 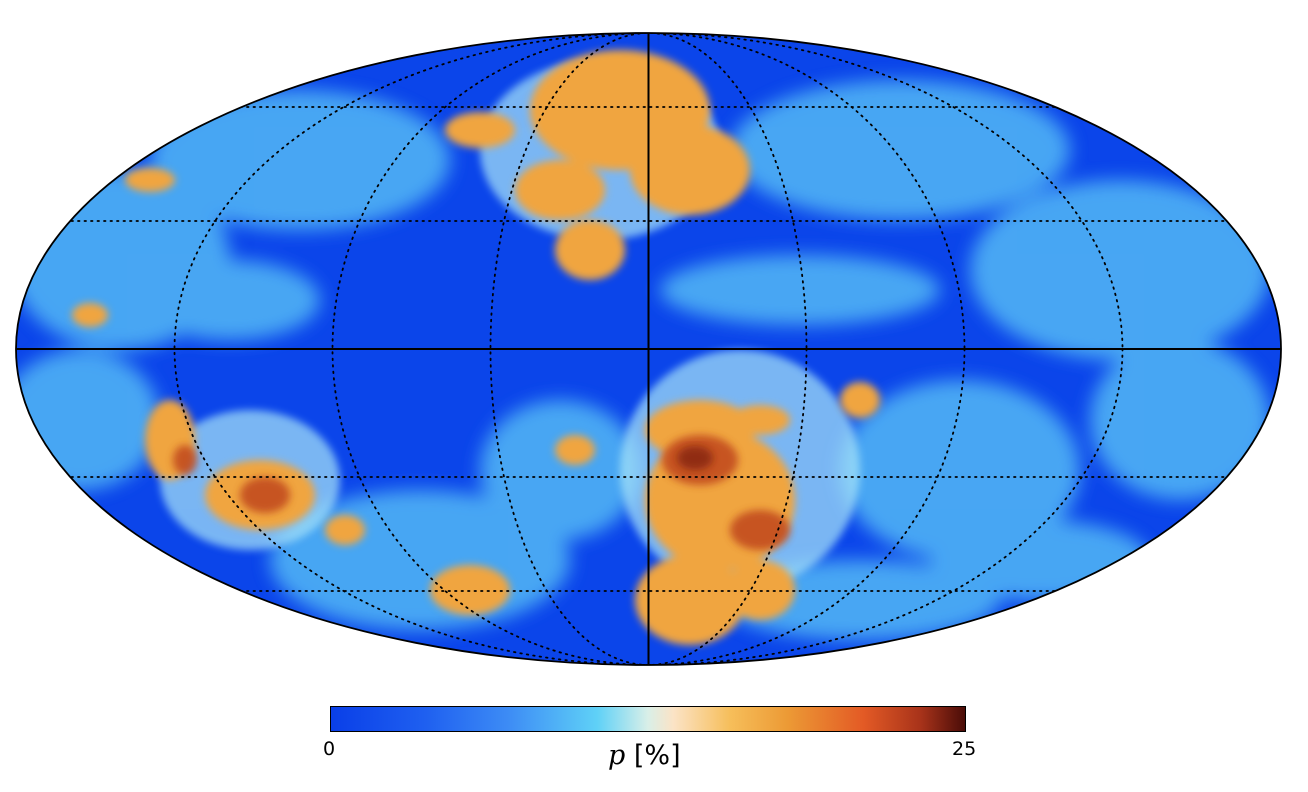 What do you see at coordinates (695, 458) in the screenshot?
I see `dark-core-regions` at bounding box center [695, 458].